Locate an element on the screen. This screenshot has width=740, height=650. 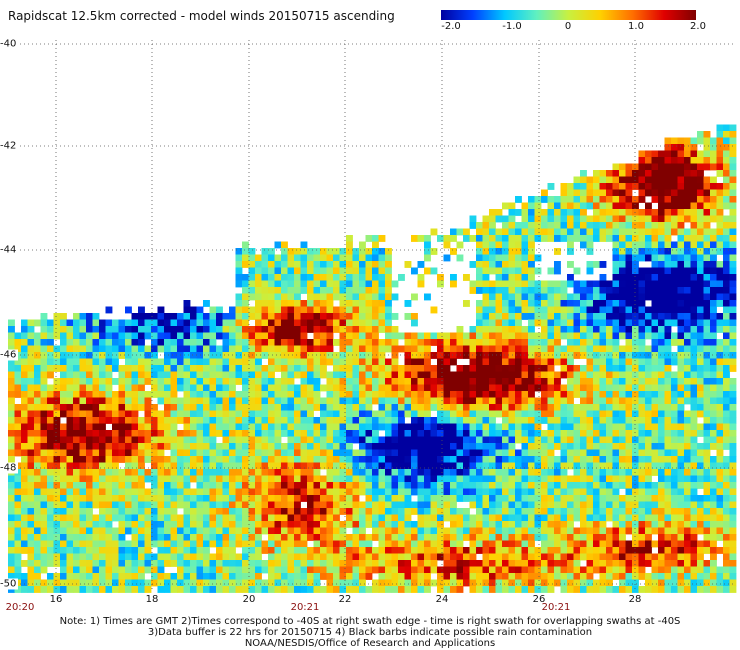
lat-label: -40 is located at coordinates (9, 44).